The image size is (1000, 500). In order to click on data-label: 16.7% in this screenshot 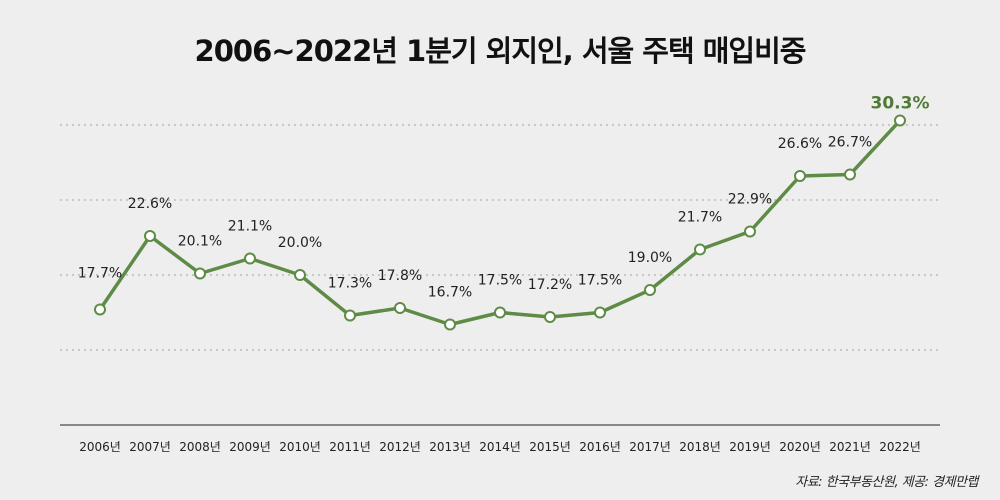, I will do `click(450, 293)`.